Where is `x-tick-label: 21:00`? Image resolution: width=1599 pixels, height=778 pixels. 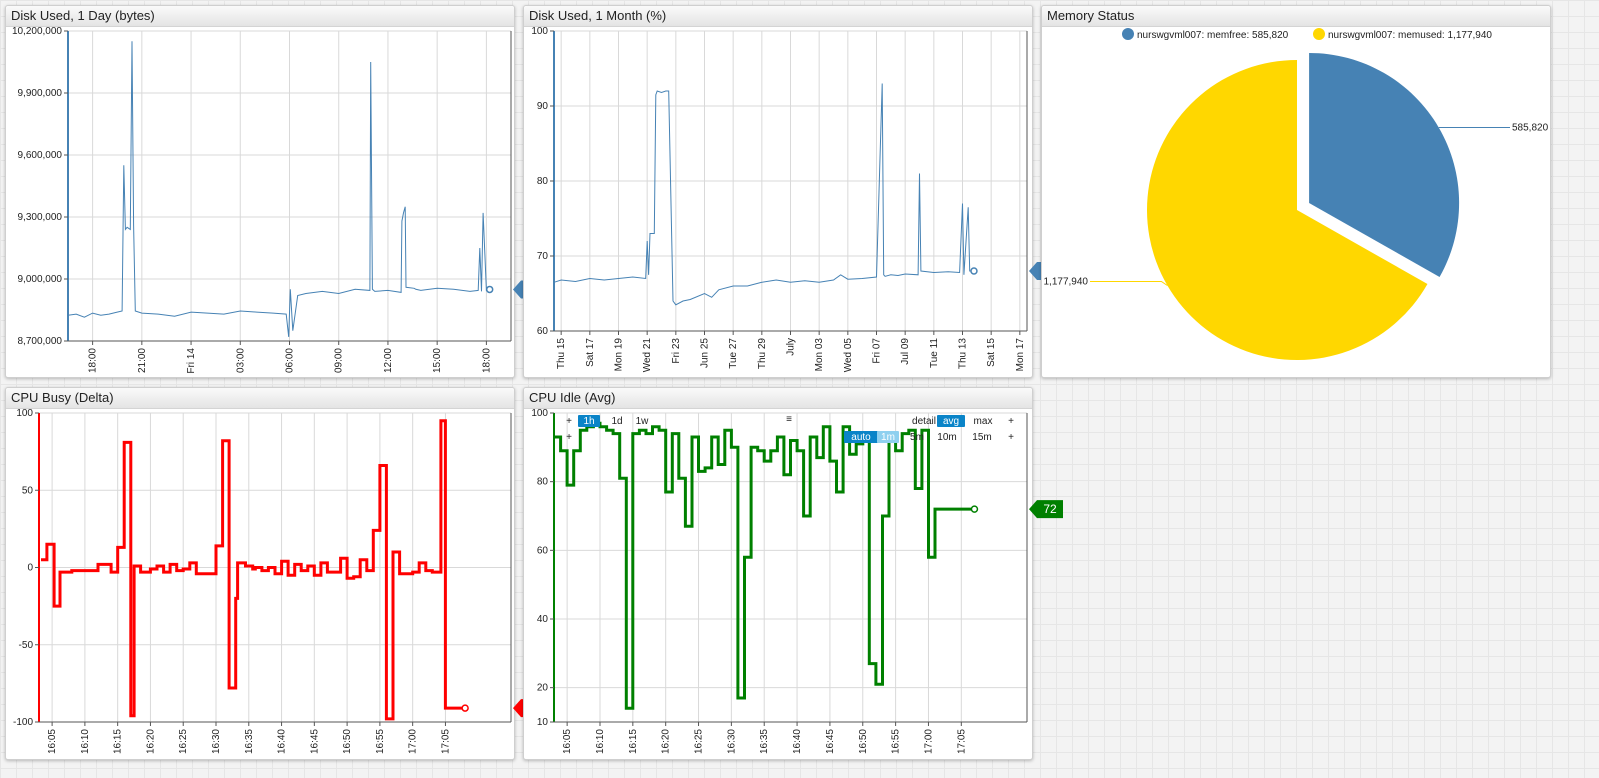
x-tick-label: 21:00 is located at coordinates (142, 360).